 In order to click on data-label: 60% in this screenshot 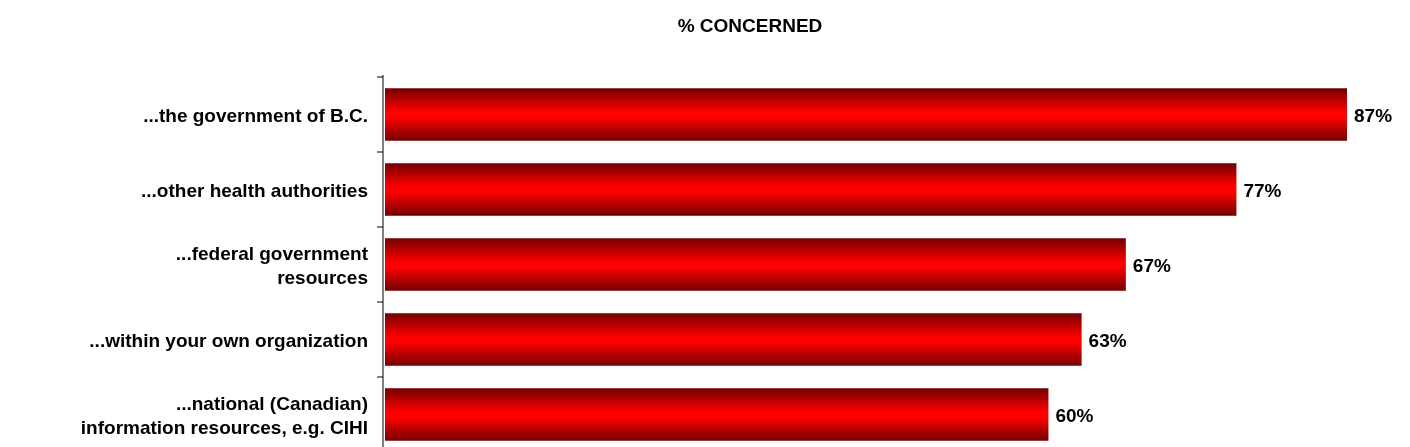, I will do `click(1074, 415)`.